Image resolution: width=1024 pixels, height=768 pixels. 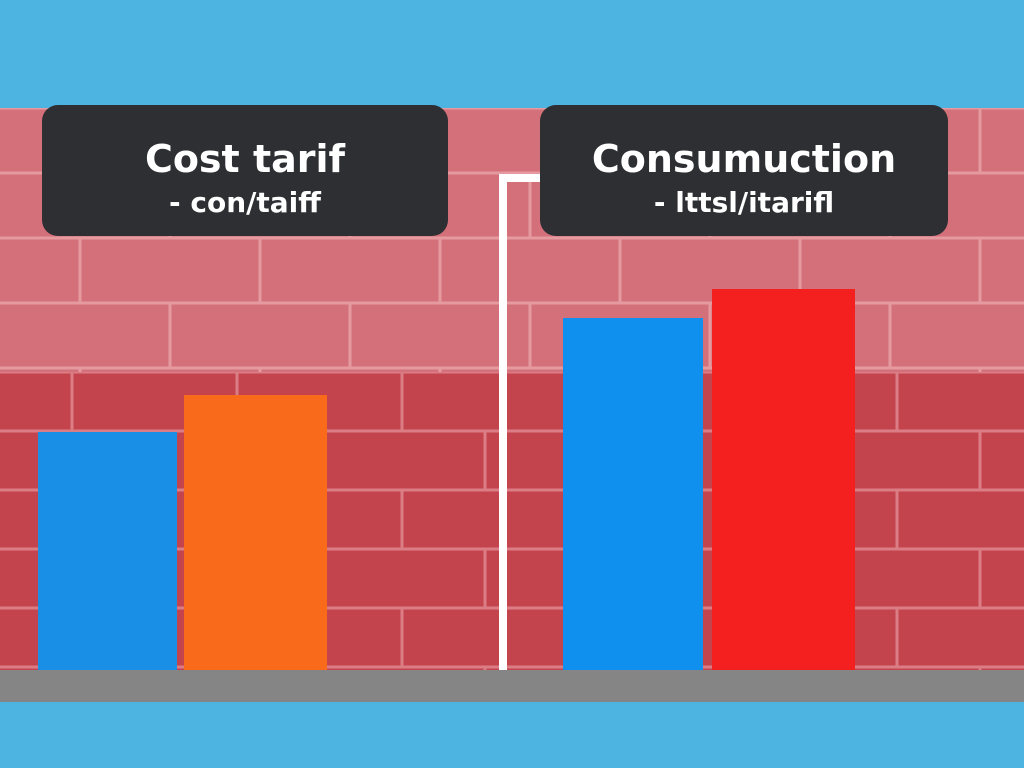 What do you see at coordinates (744, 202) in the screenshot?
I see `chart-subtitle: - lttsl/itarifl` at bounding box center [744, 202].